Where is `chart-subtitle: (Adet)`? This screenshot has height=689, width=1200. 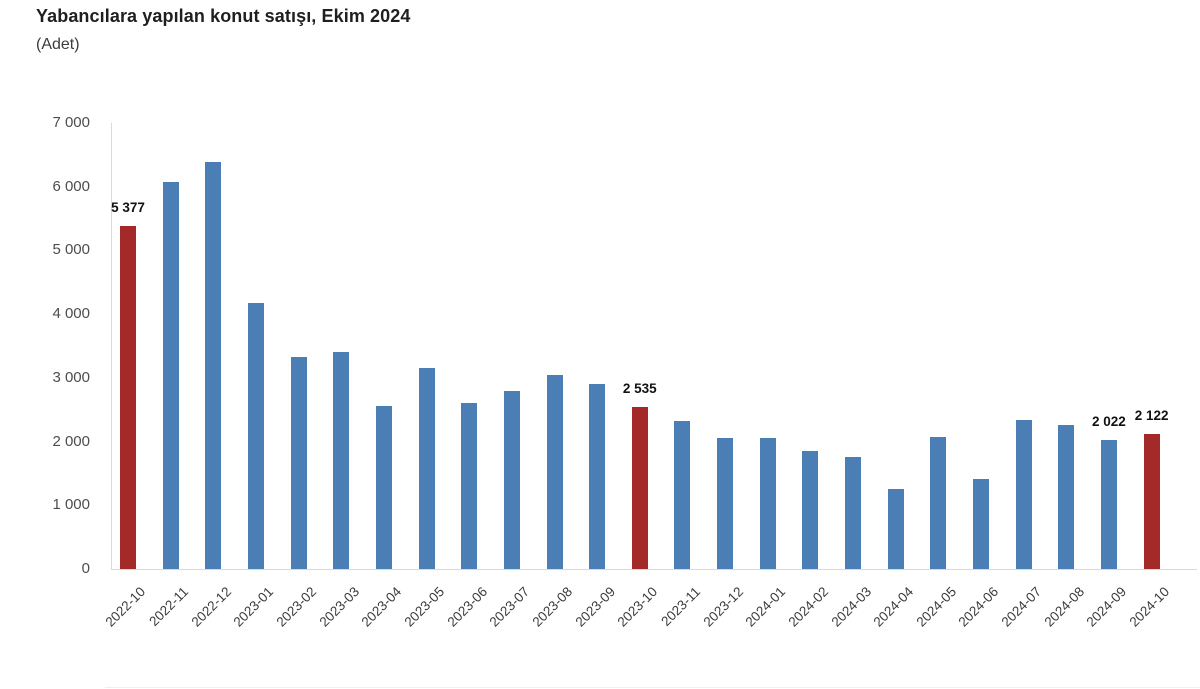 chart-subtitle: (Adet) is located at coordinates (58, 44).